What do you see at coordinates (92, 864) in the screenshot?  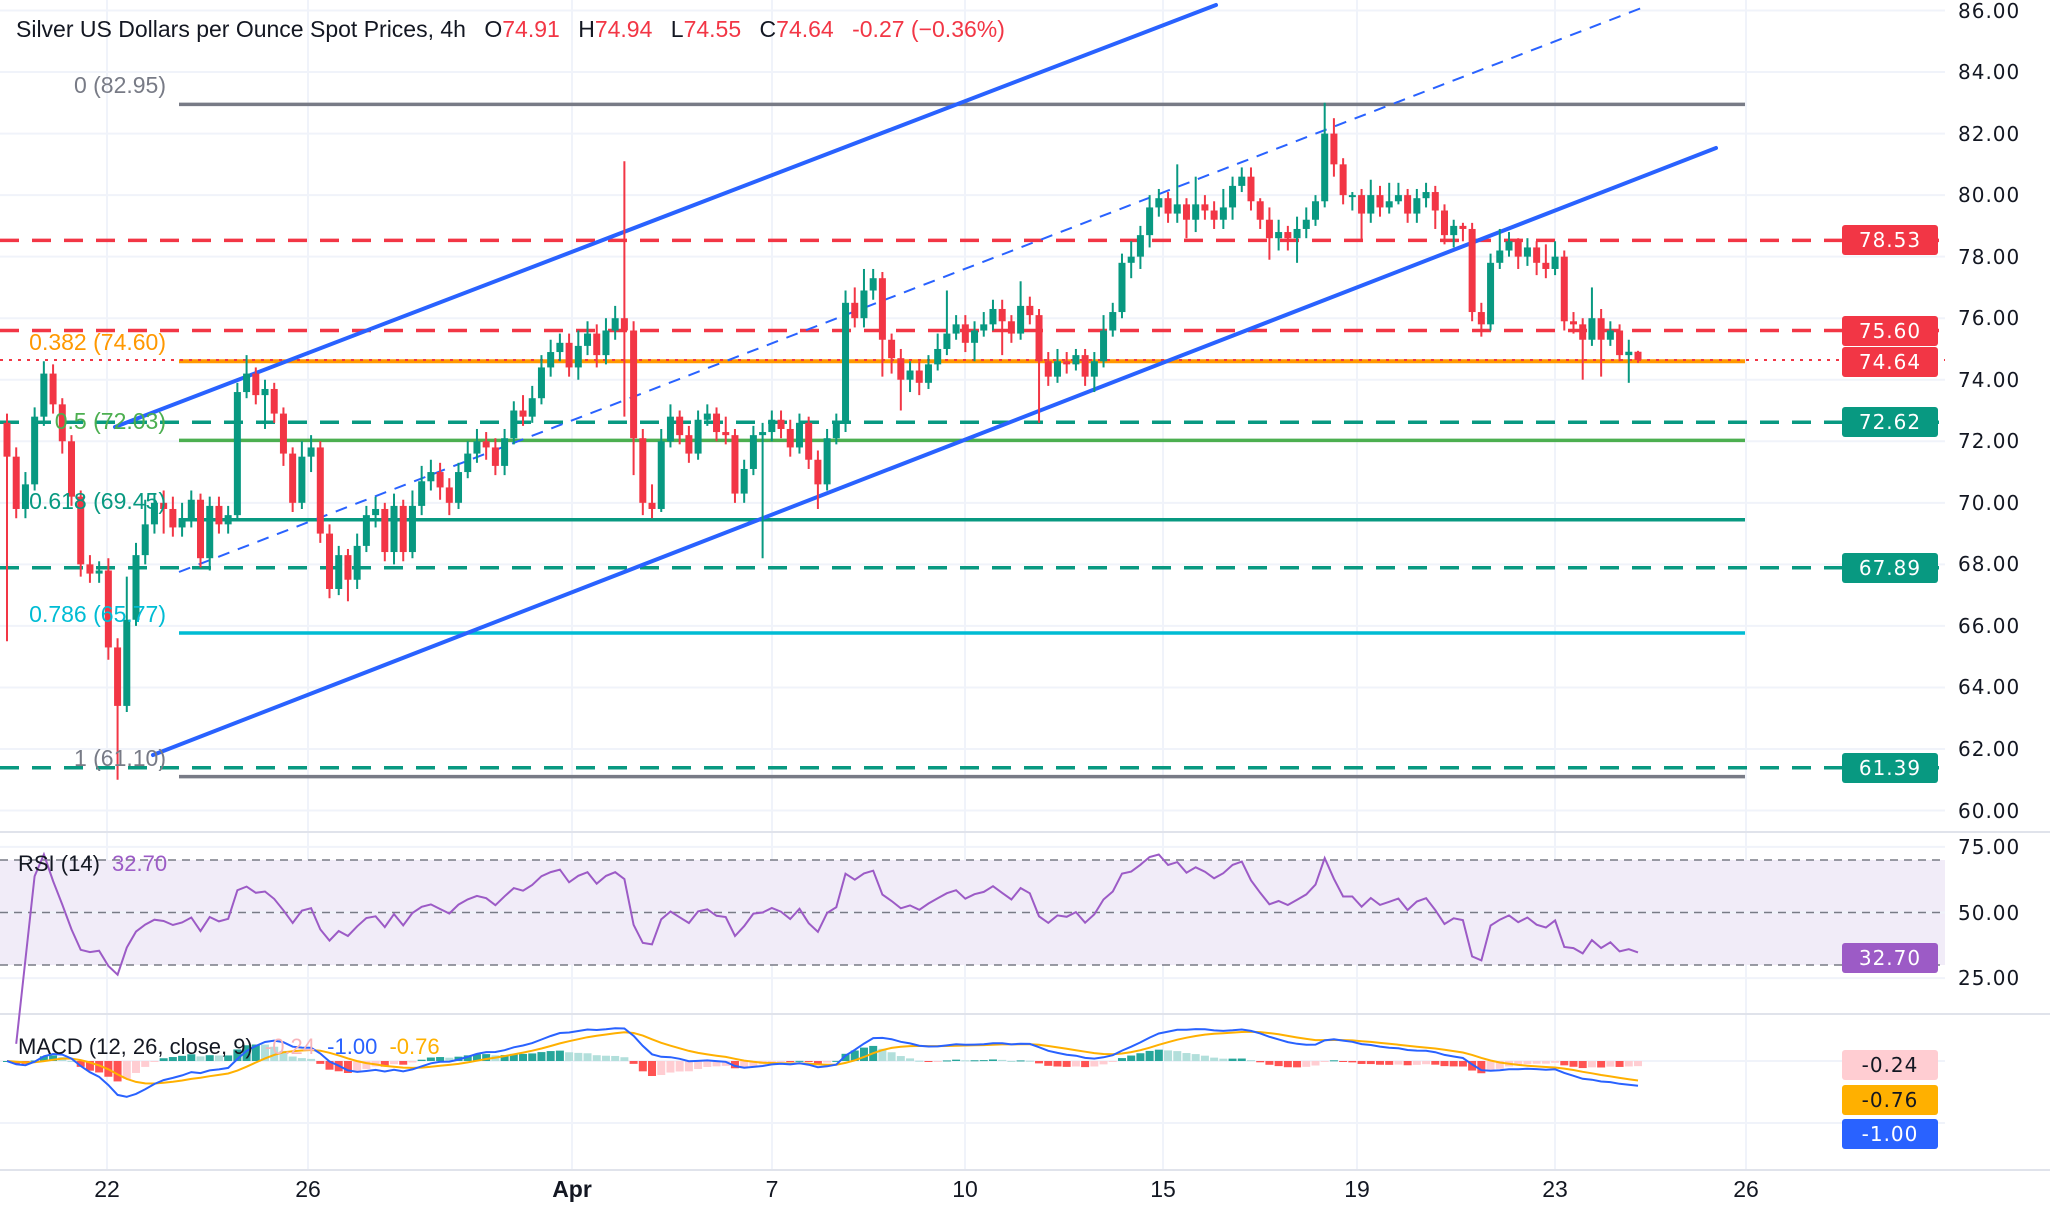 I see `rsi-legend: RSI (14) 32.70` at bounding box center [92, 864].